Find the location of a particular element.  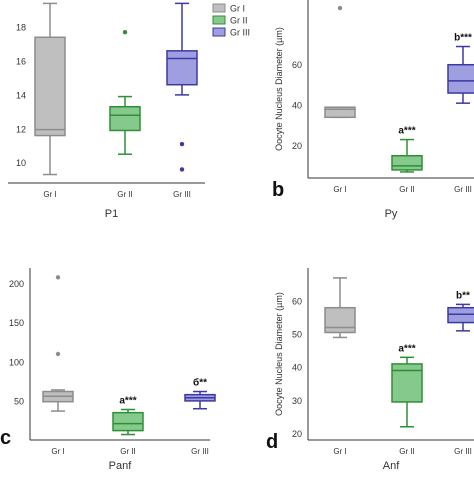

y-tick-label: 100 is located at coordinates (16, 362).